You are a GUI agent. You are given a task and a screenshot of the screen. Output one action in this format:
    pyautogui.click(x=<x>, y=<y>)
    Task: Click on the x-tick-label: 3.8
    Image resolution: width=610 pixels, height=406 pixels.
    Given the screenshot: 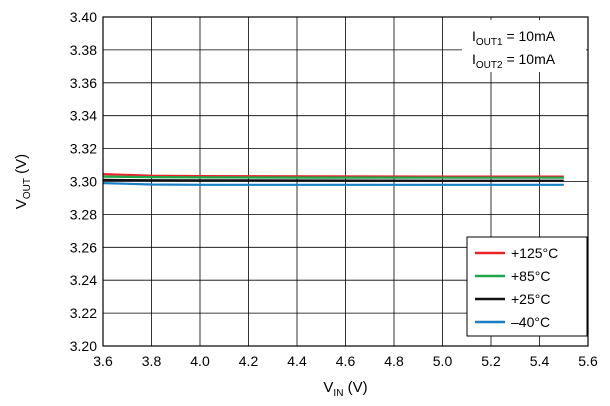 What is the action you would take?
    pyautogui.click(x=152, y=361)
    